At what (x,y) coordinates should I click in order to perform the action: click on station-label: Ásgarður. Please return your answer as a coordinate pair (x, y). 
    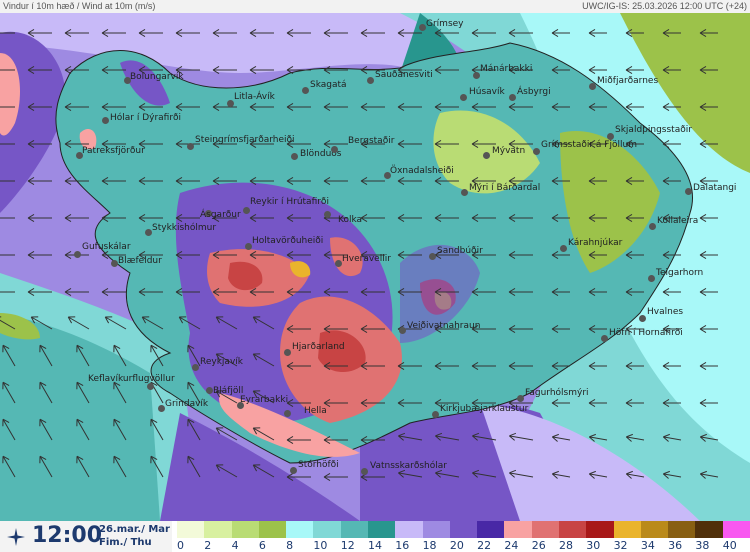
    Looking at the image, I should click on (220, 215).